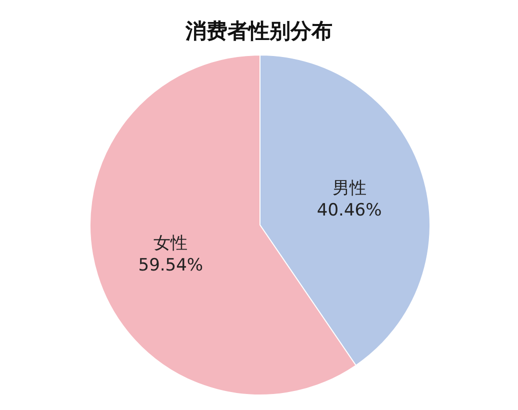  Describe the element at coordinates (349, 188) in the screenshot. I see `slice-label: 男性` at that location.